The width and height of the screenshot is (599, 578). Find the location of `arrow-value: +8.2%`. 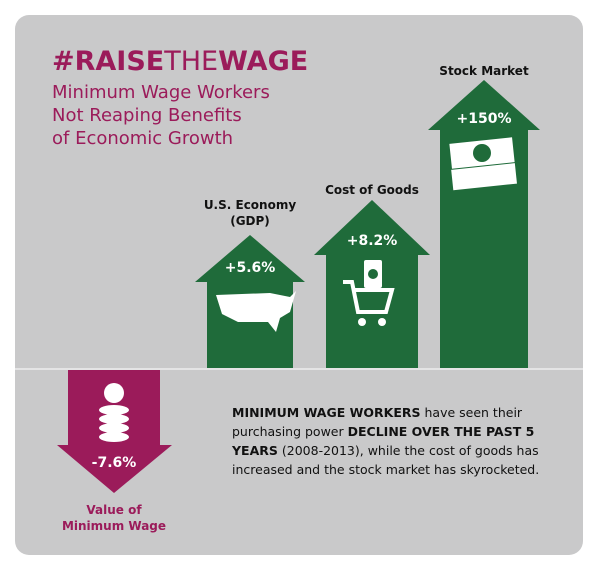

arrow-value: +8.2% is located at coordinates (372, 241).